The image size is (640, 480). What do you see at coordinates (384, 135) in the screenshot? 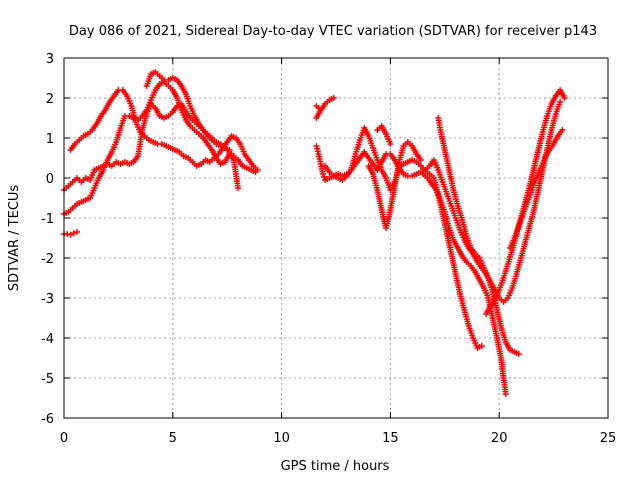
I see `series-segment-k` at bounding box center [384, 135].